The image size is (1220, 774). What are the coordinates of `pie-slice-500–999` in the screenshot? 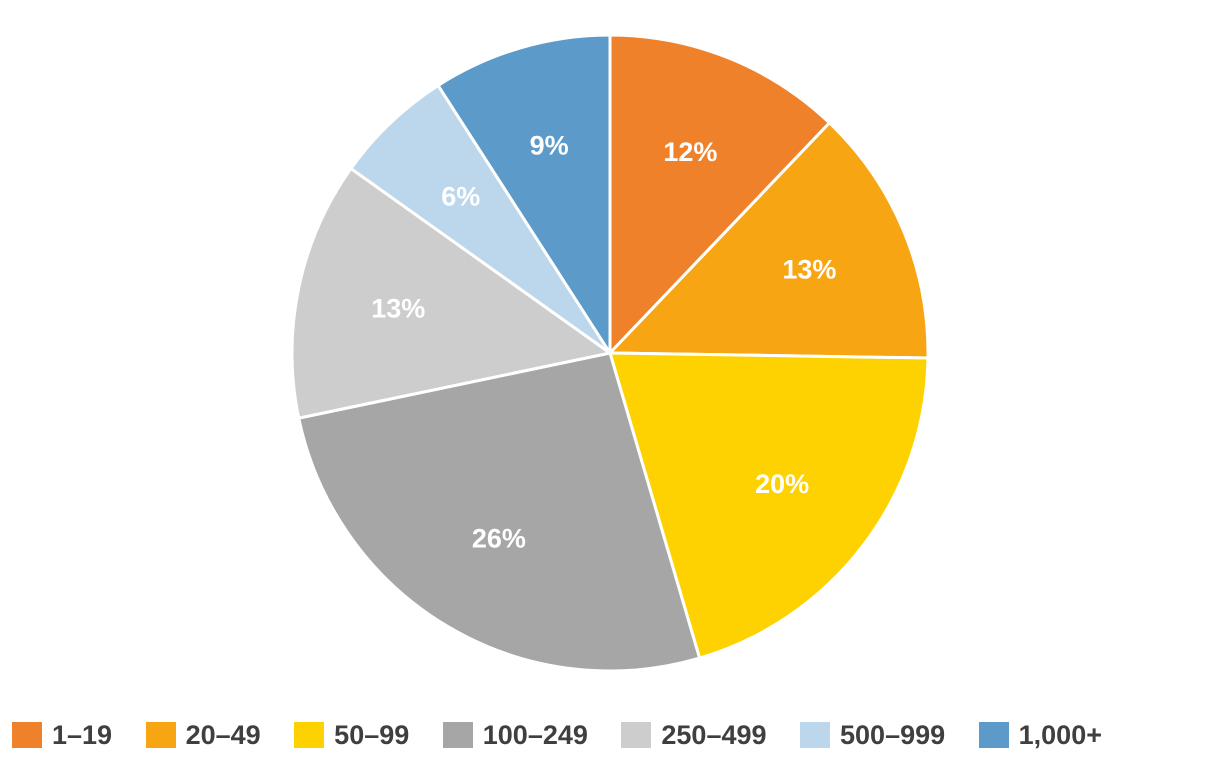 It's located at (480, 219).